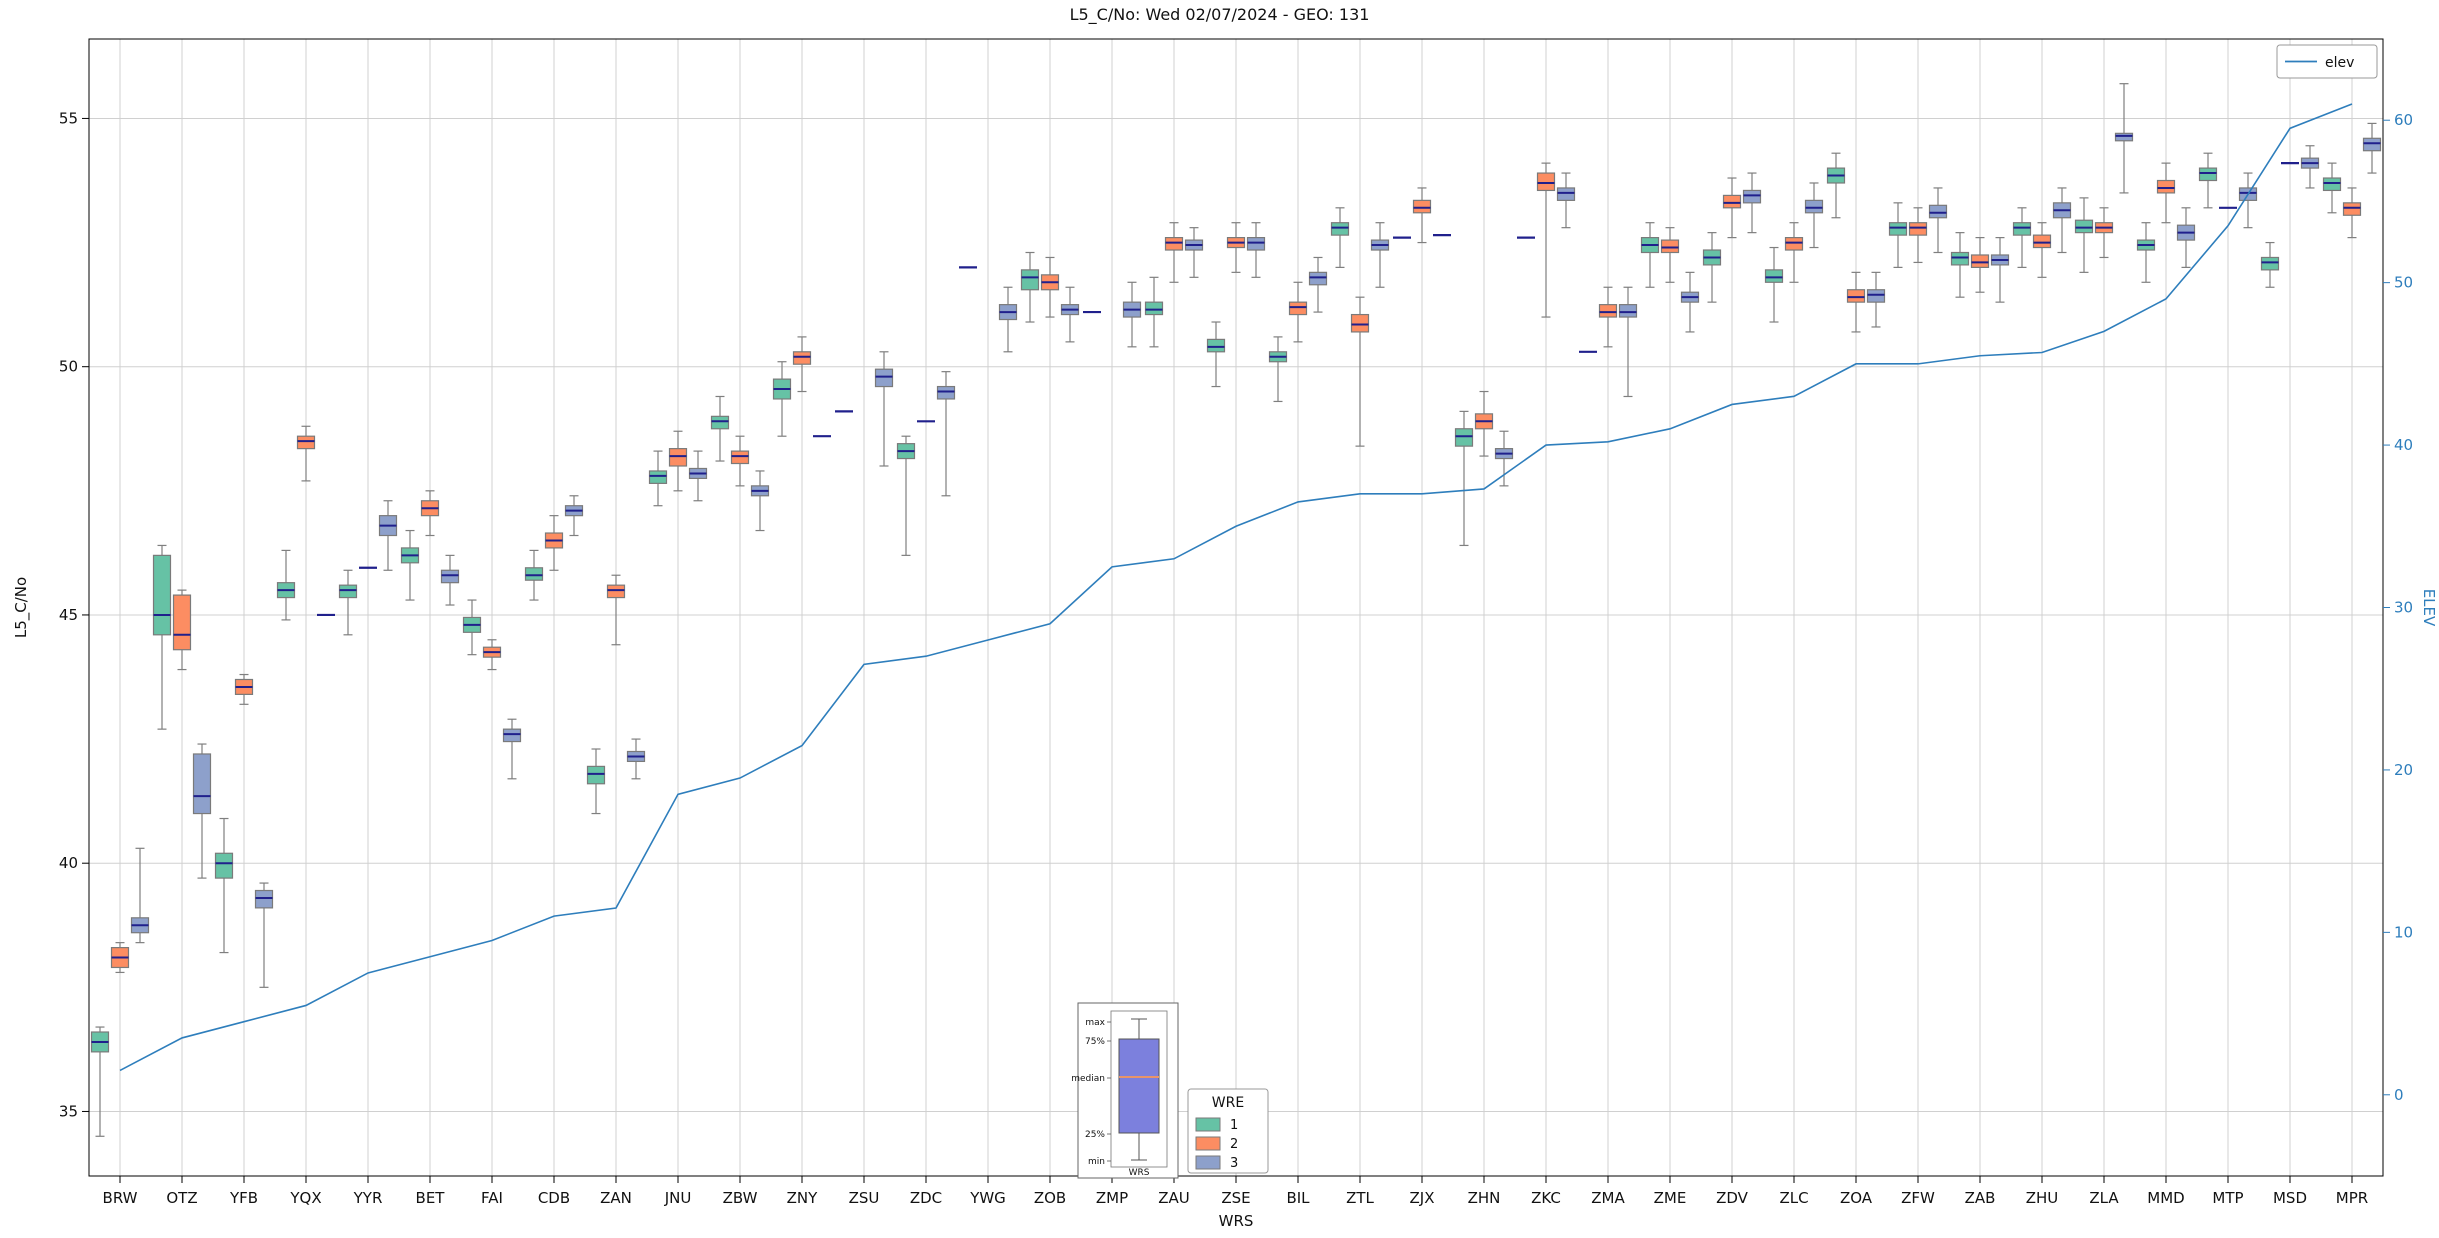 The height and width of the screenshot is (1238, 2439). What do you see at coordinates (1298, 308) in the screenshot?
I see `box-BIL-wre2` at bounding box center [1298, 308].